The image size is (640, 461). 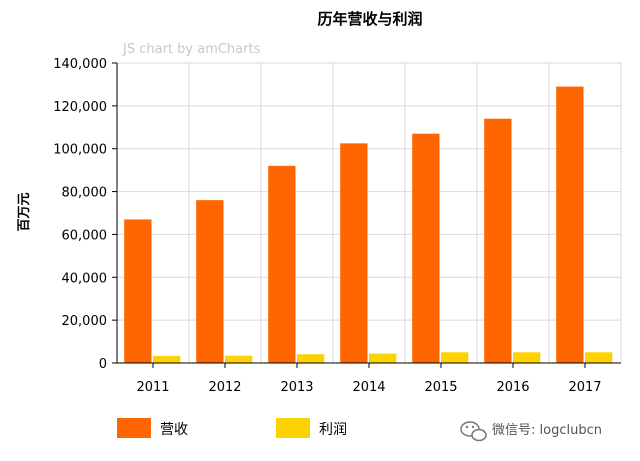 I want to click on bar-profit-2017, so click(x=599, y=357).